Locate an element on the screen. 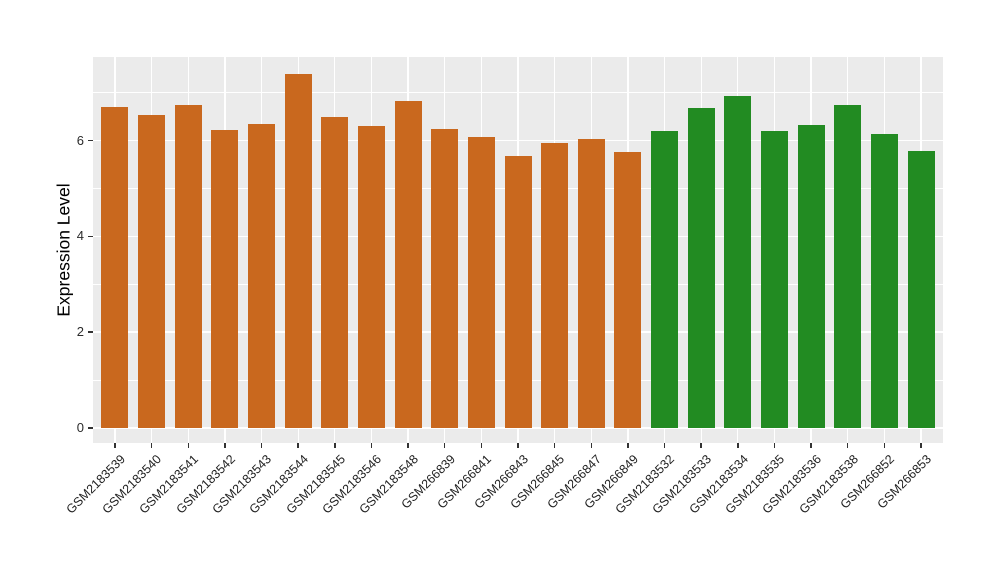 The width and height of the screenshot is (1000, 580). y-tick-label: 6 is located at coordinates (80, 140).